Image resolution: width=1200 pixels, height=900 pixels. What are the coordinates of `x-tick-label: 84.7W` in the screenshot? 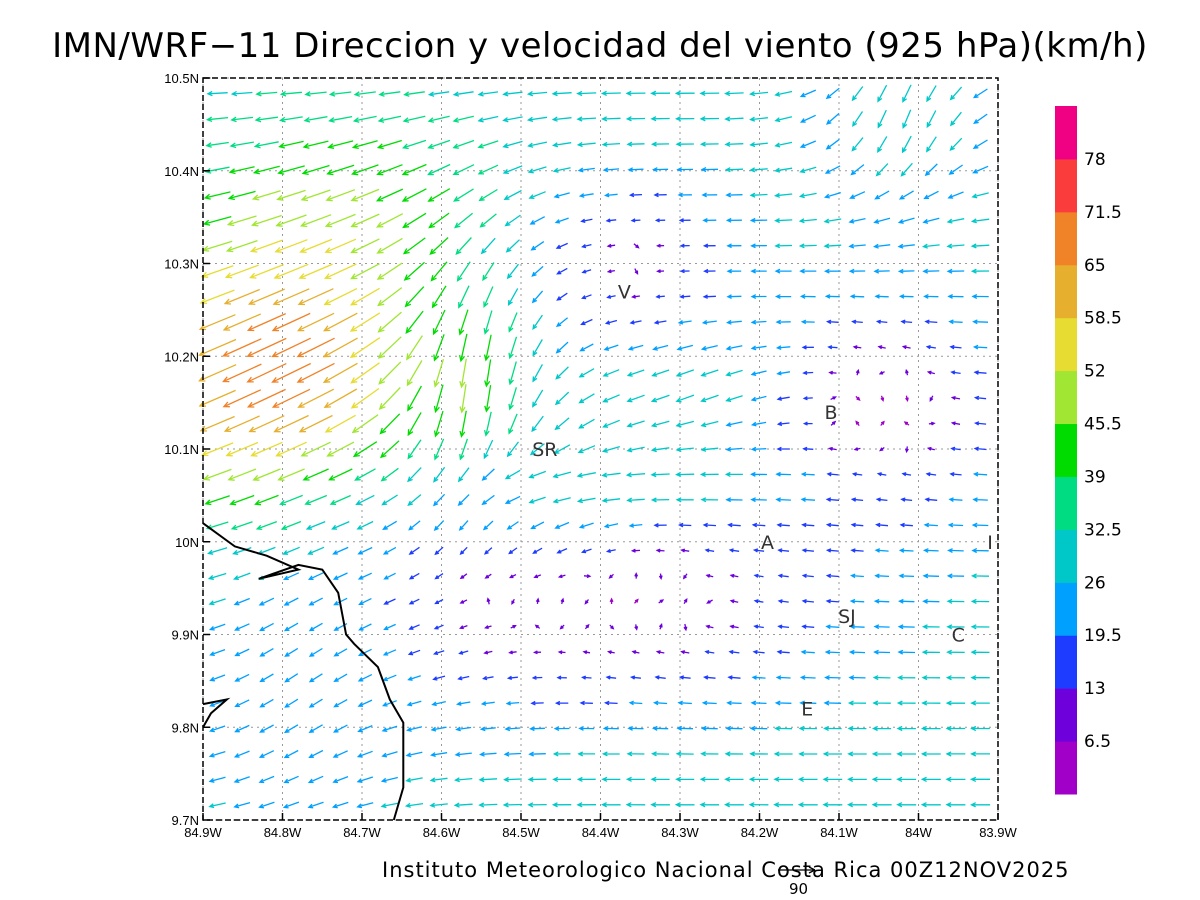 It's located at (362, 832).